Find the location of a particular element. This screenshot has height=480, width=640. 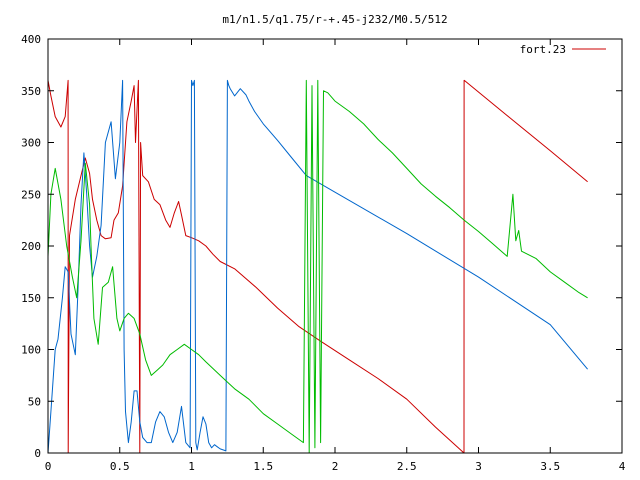

legend: fort.23 is located at coordinates (563, 49).